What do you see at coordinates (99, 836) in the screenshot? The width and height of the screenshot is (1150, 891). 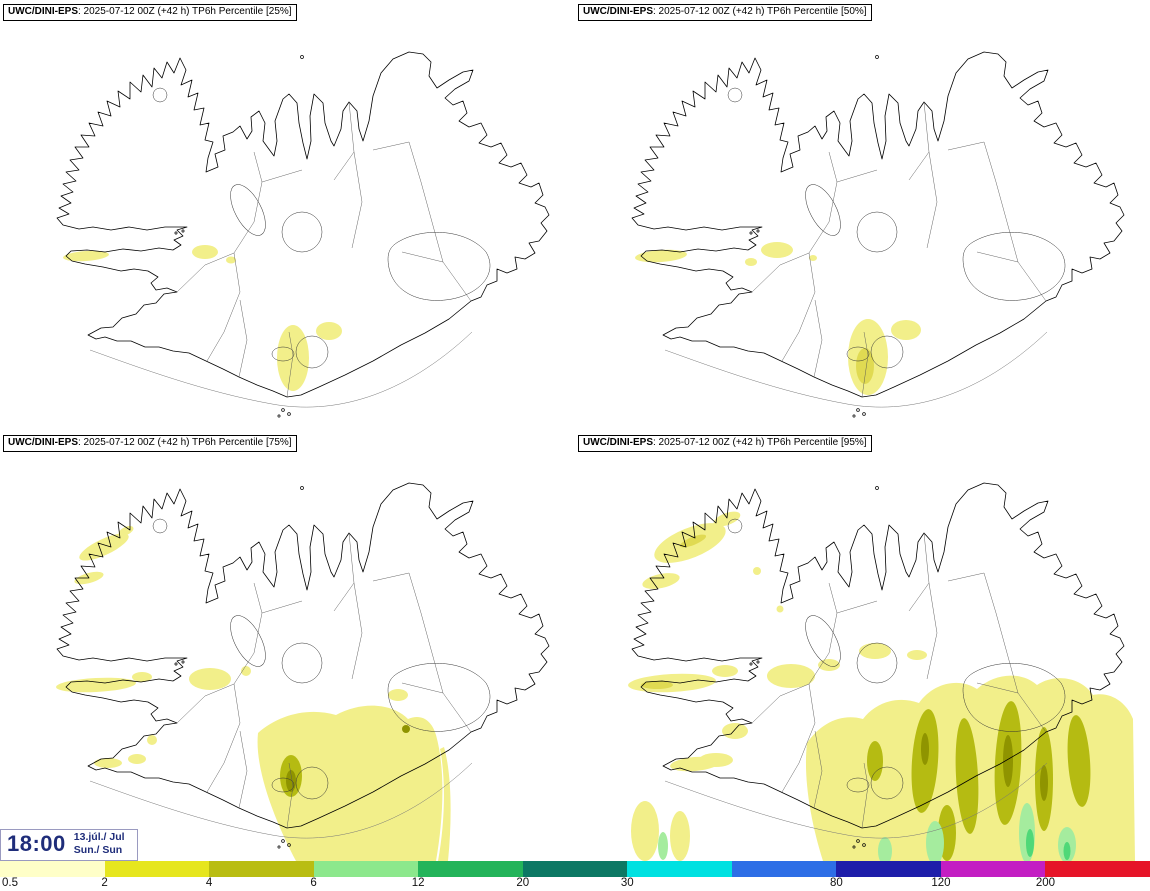 I see `valid-date: 13.júl./ Jul` at bounding box center [99, 836].